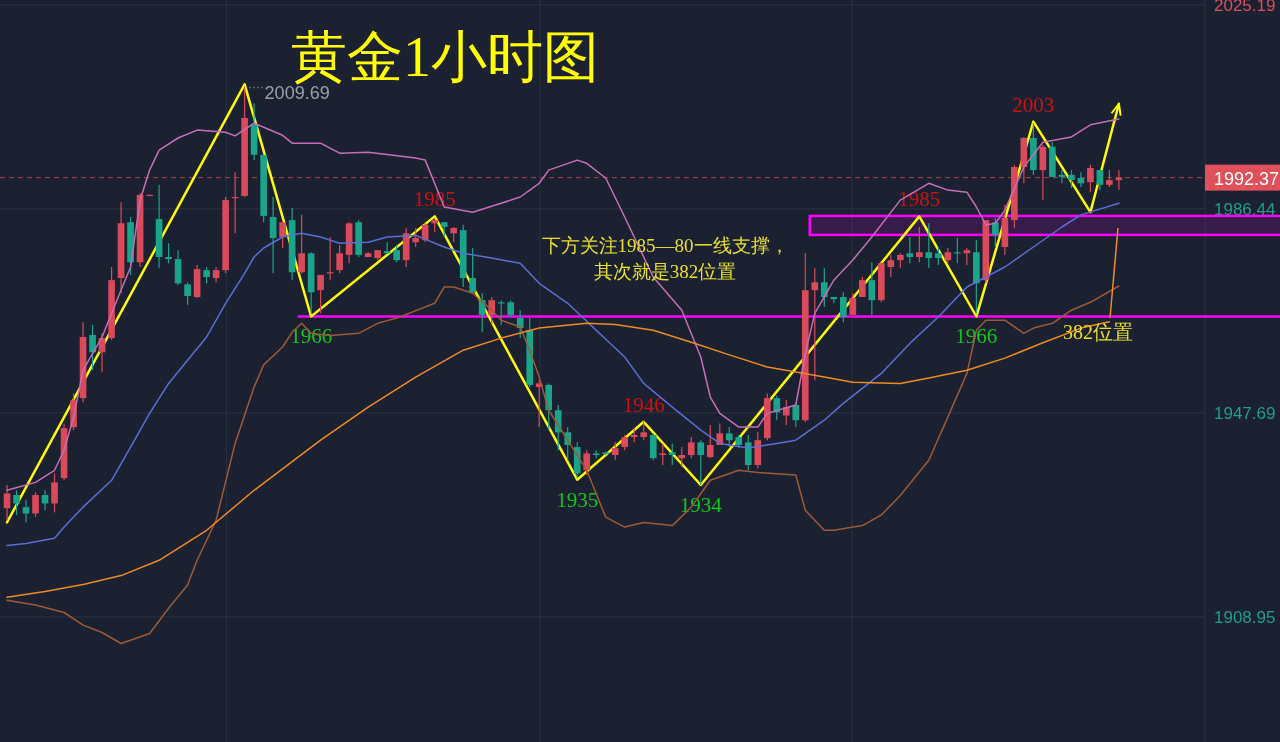 This screenshot has width=1280, height=742. What do you see at coordinates (577, 499) in the screenshot?
I see `data-label: 1935` at bounding box center [577, 499].